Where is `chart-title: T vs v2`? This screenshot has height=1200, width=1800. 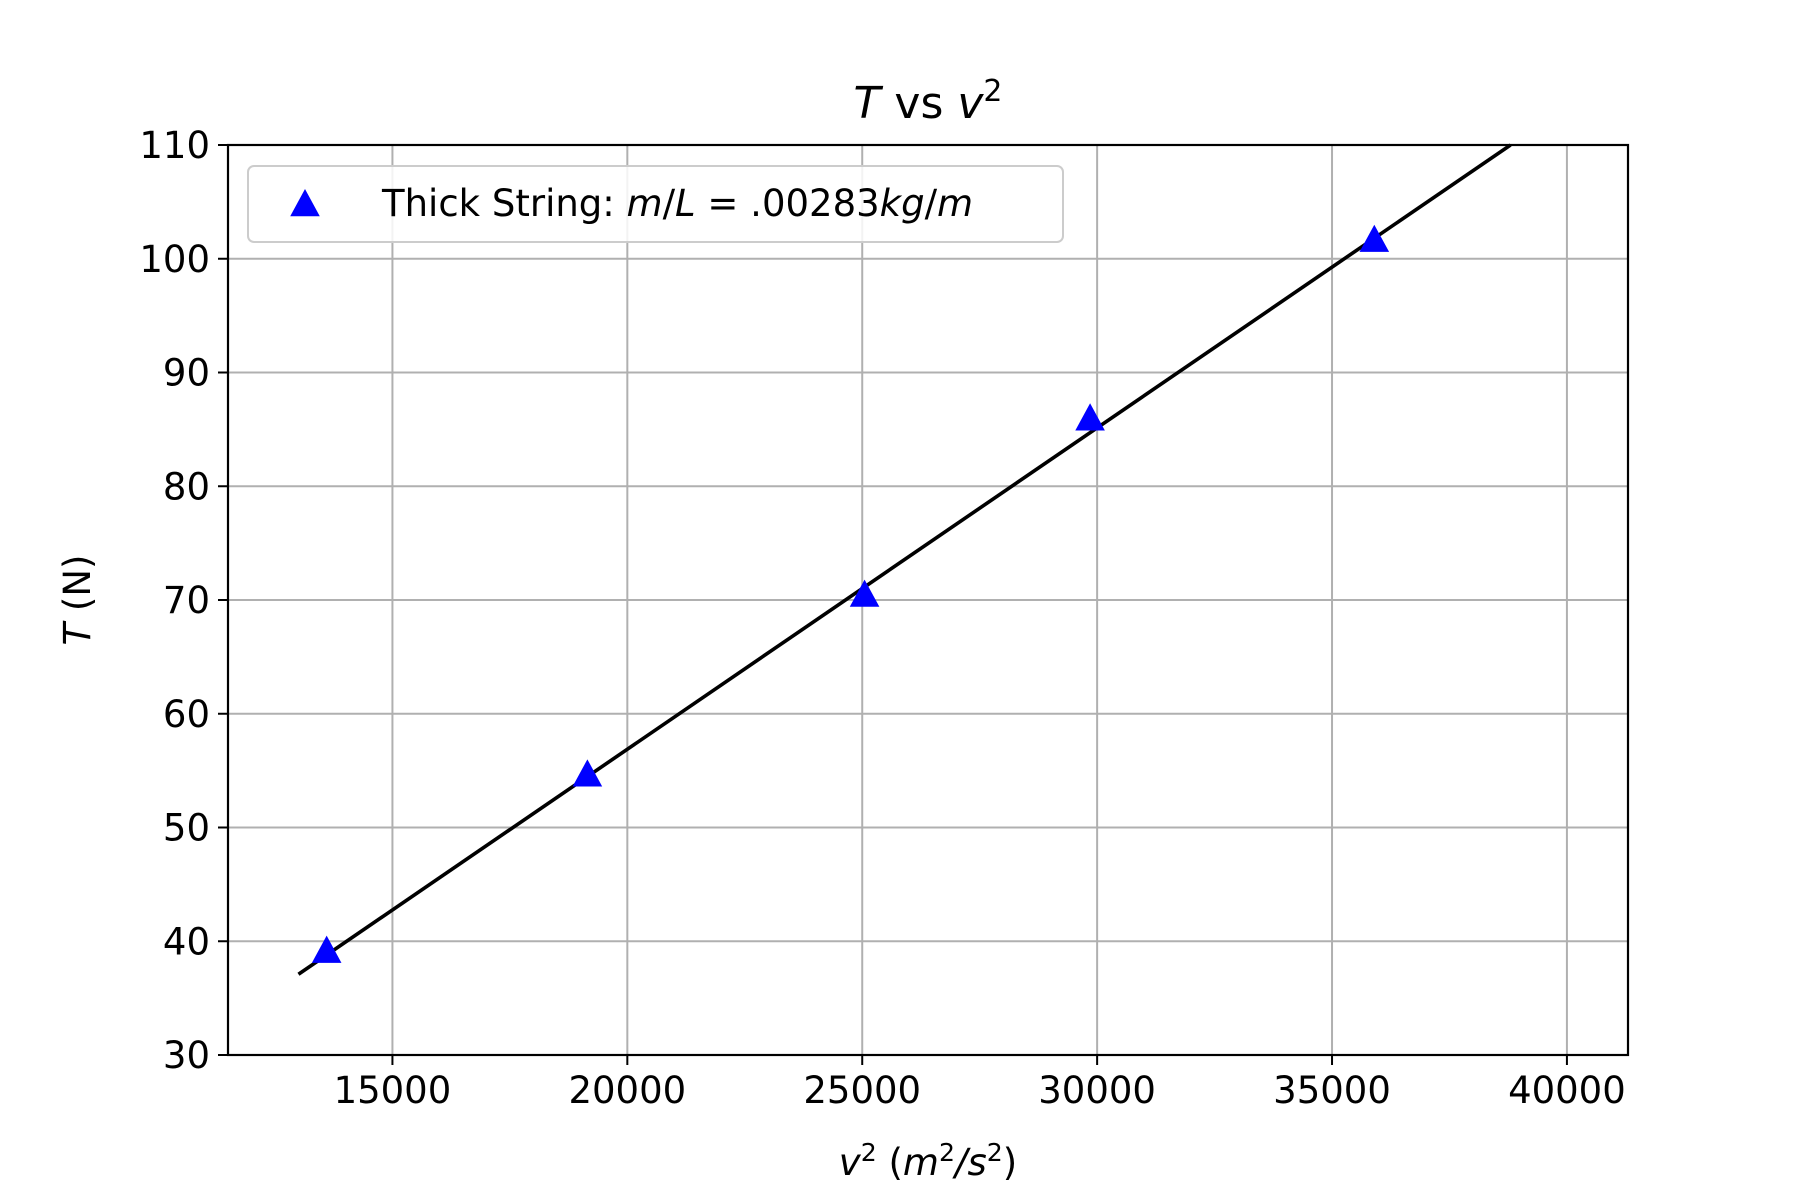 chart-title: T vs v2 is located at coordinates (928, 102).